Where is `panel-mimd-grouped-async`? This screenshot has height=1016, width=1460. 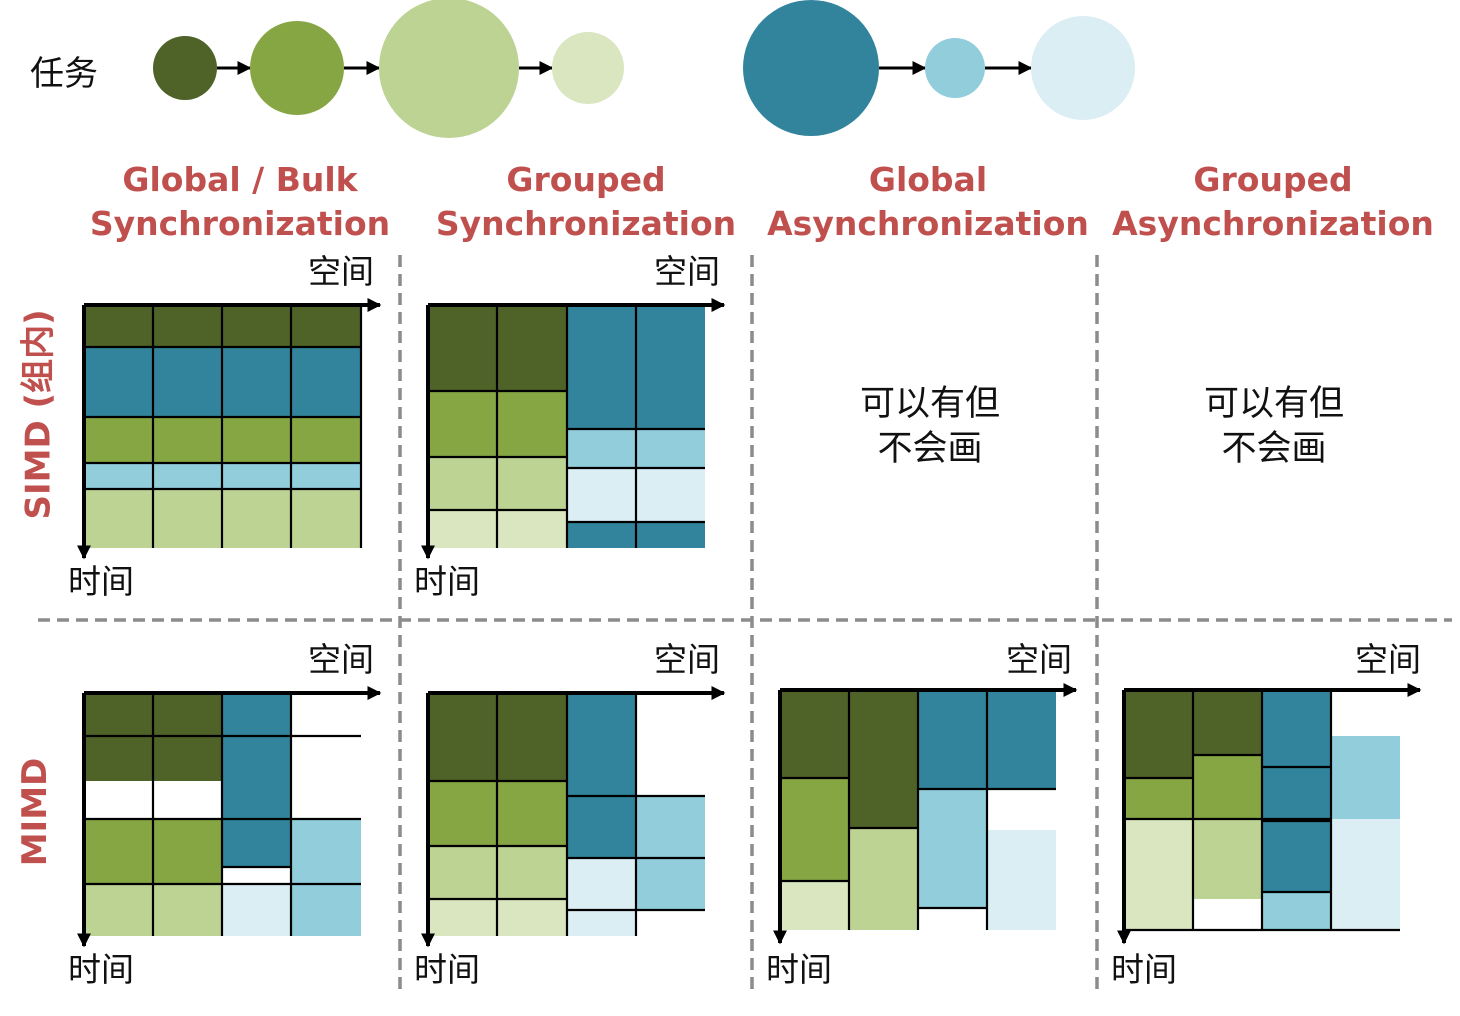
panel-mimd-grouped-async is located at coordinates (1269, 814).